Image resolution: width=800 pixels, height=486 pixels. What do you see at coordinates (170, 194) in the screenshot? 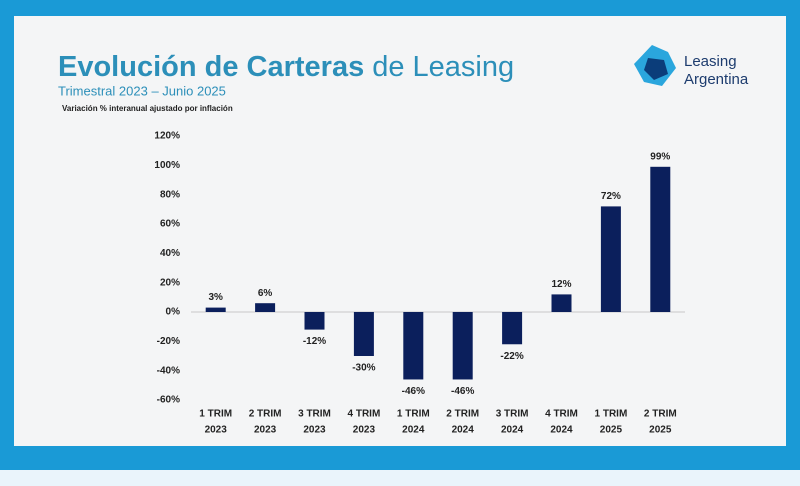
I see `y-tick-label: 80%` at bounding box center [170, 194].